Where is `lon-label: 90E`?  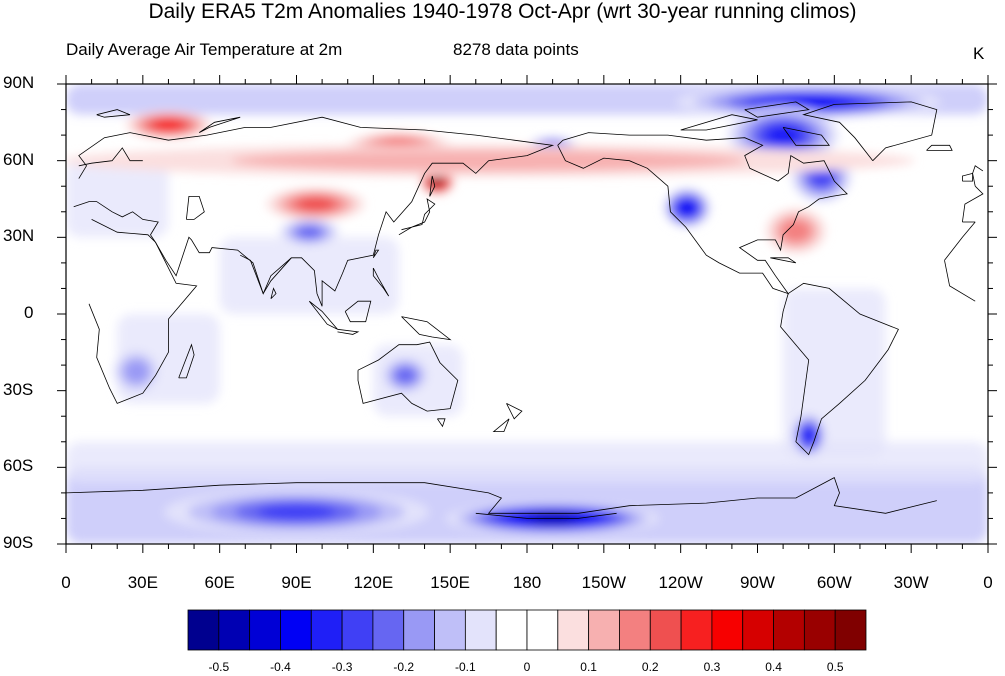 lon-label: 90E is located at coordinates (296, 582).